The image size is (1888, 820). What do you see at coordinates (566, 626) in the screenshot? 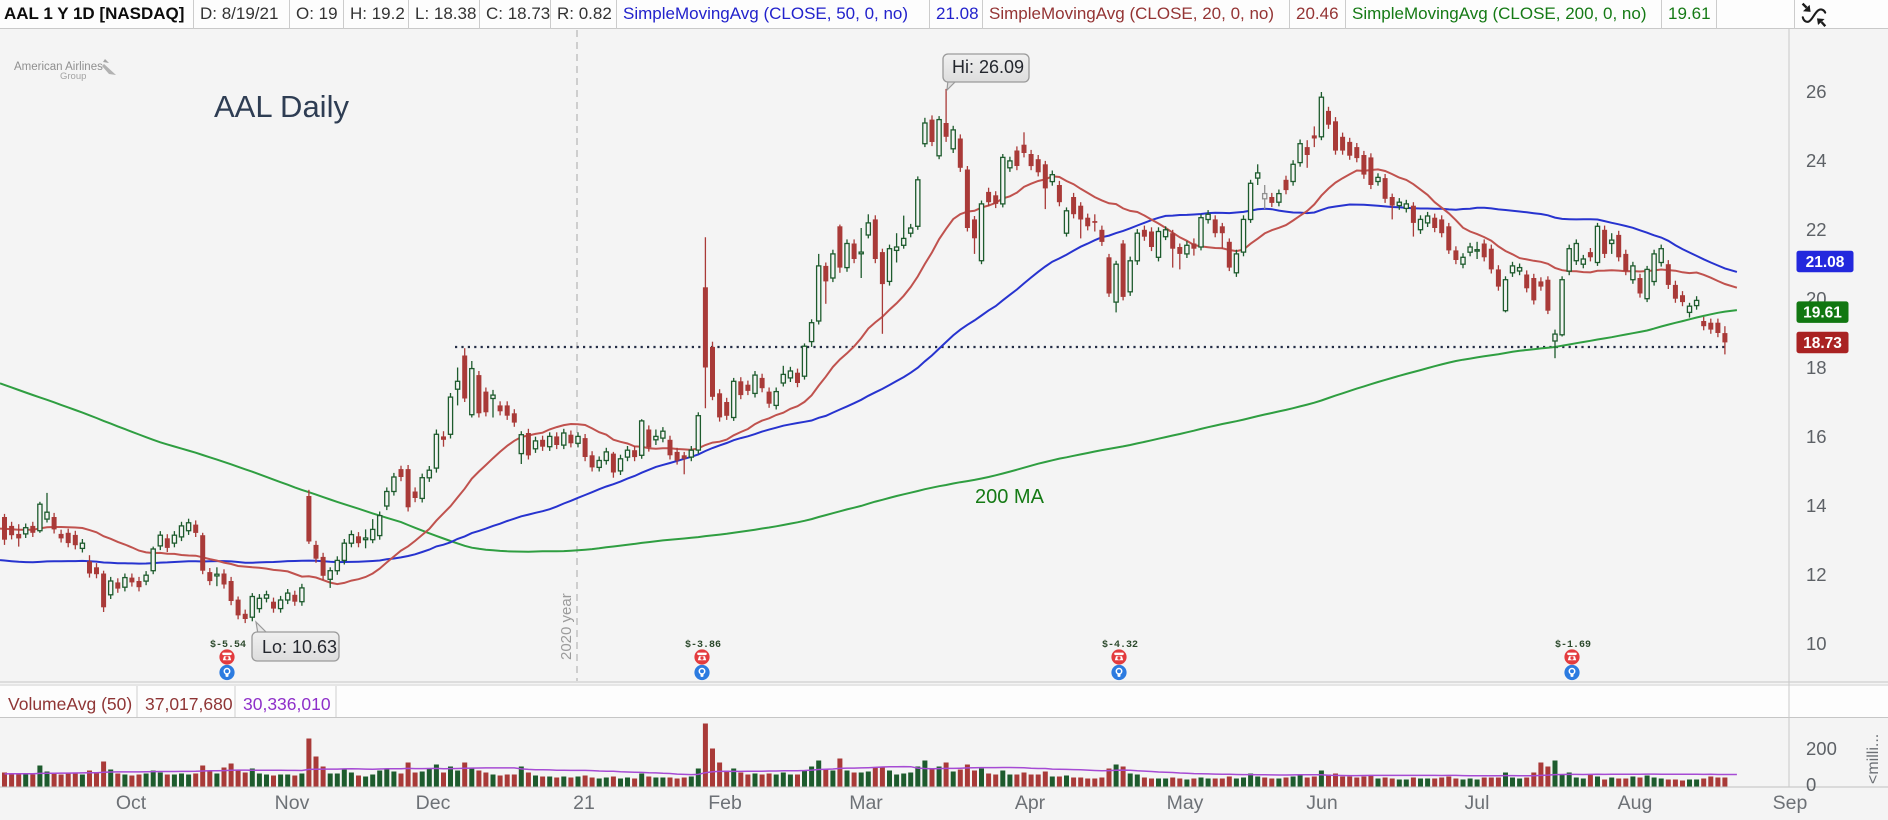
I see `svg-text: 2020 year` at bounding box center [566, 626].